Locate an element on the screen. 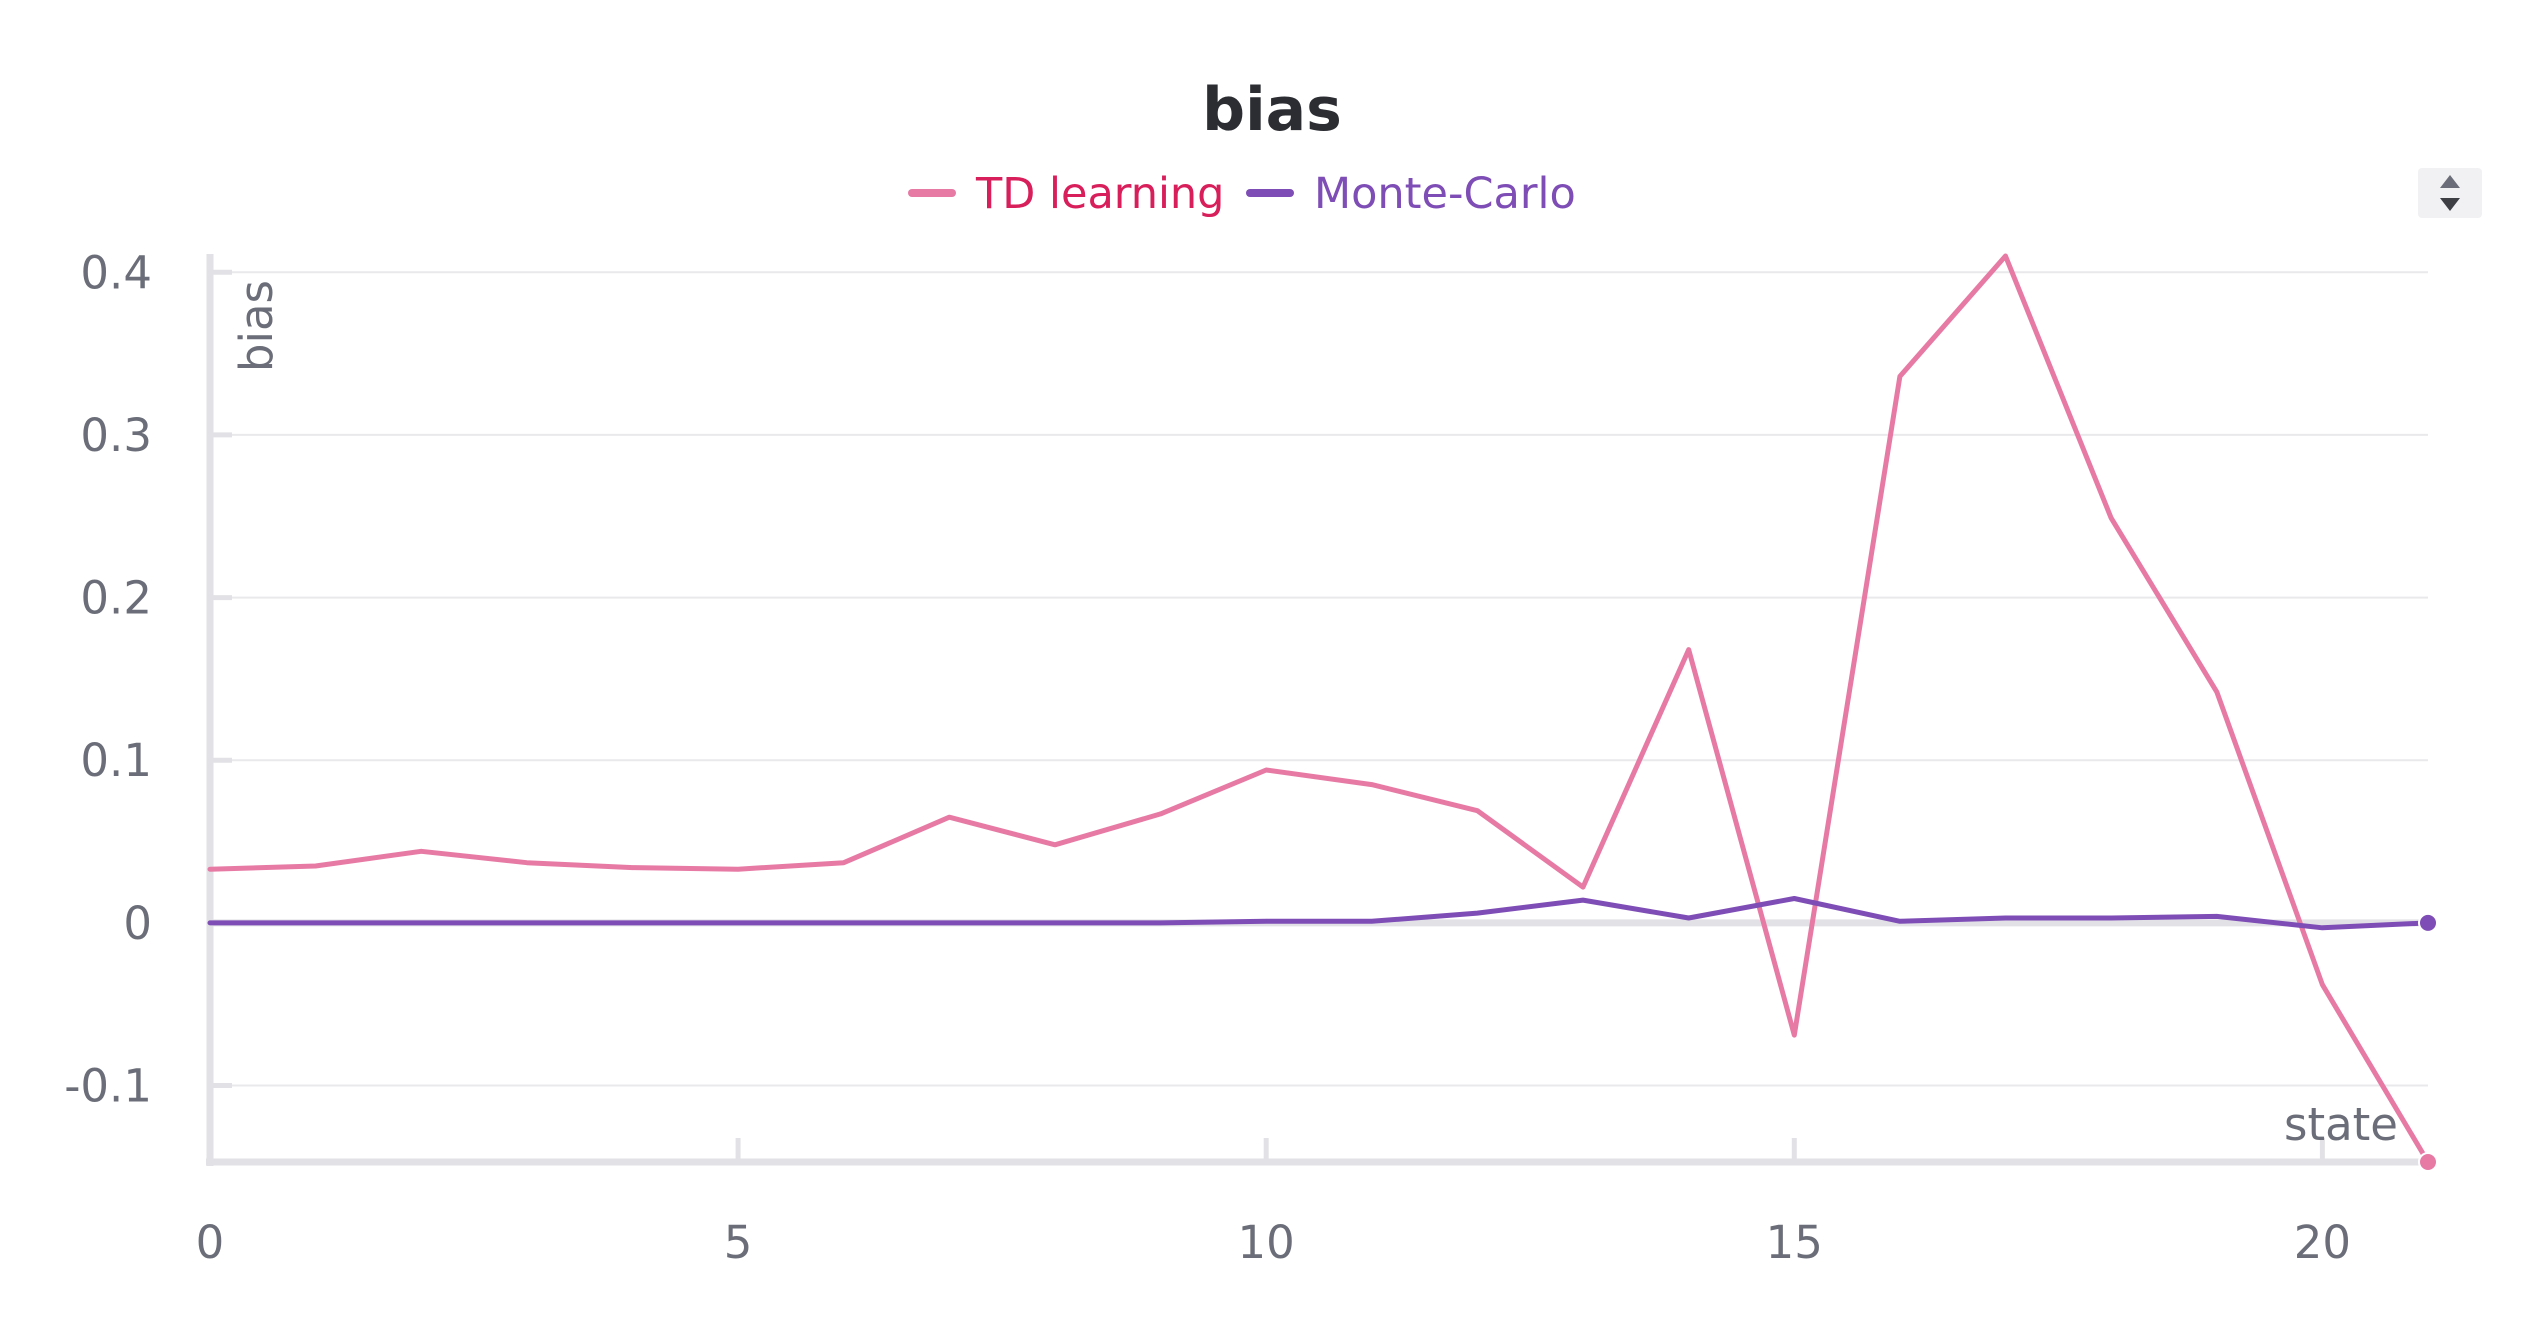 The height and width of the screenshot is (1328, 2528). y-tick-label: 0.4 is located at coordinates (116, 272).